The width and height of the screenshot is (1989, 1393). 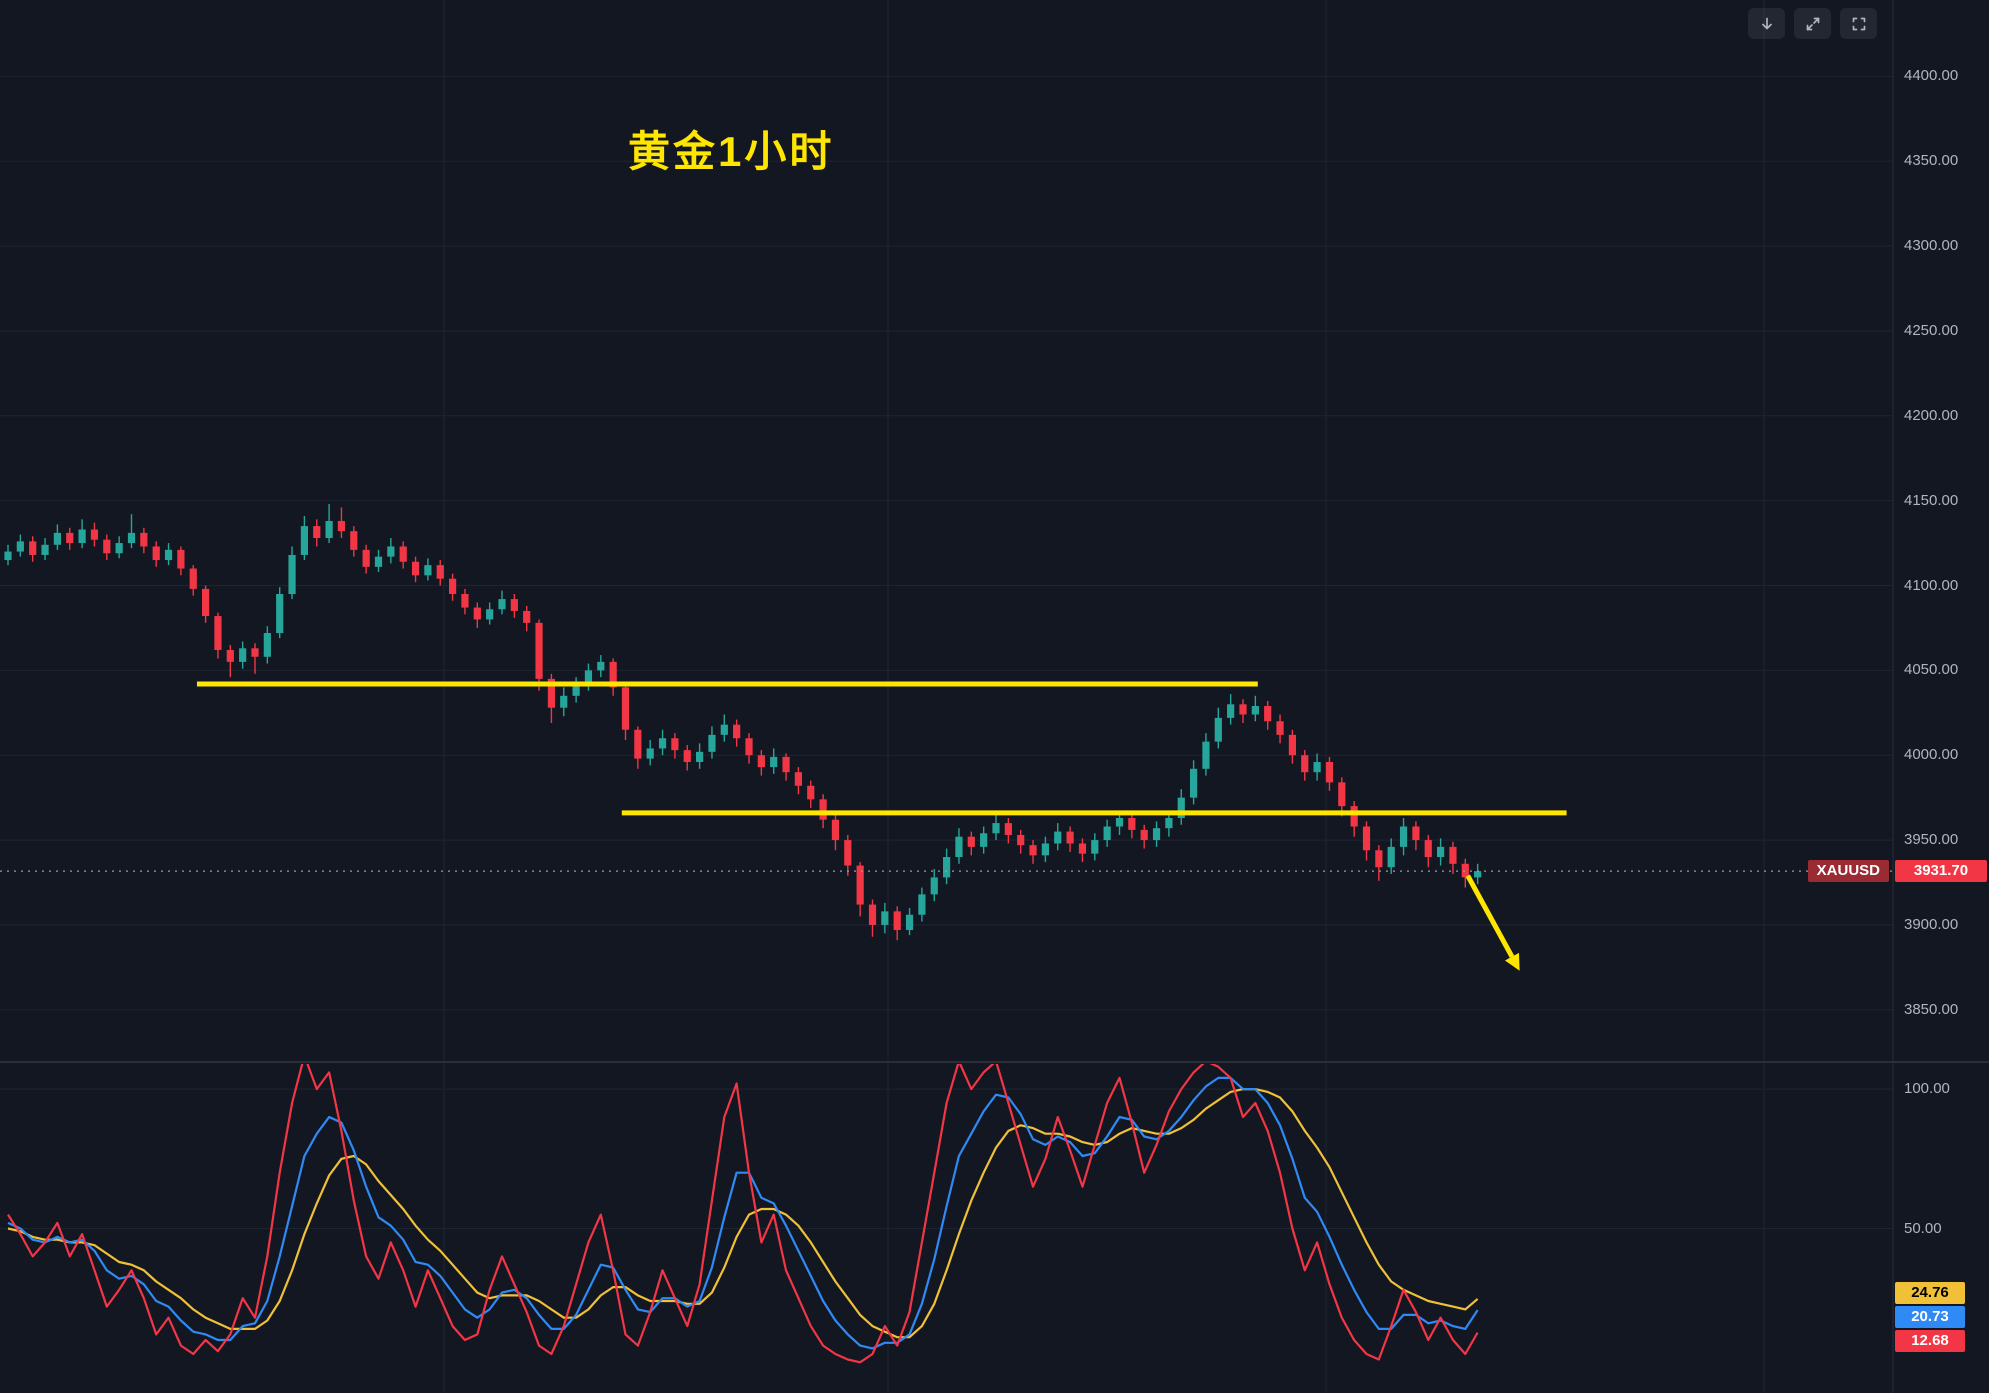 What do you see at coordinates (1941, 871) in the screenshot?
I see `last-price-tag: 3931.70` at bounding box center [1941, 871].